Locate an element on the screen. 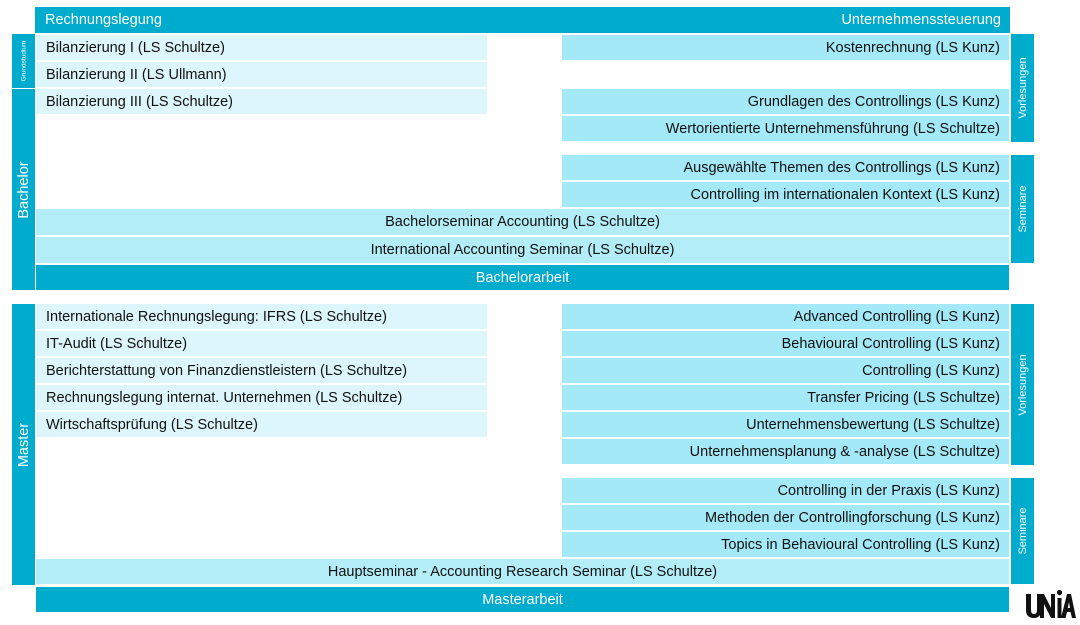  course-master-lecture: Transfer Pricing (LS Schultze) is located at coordinates (785, 397).